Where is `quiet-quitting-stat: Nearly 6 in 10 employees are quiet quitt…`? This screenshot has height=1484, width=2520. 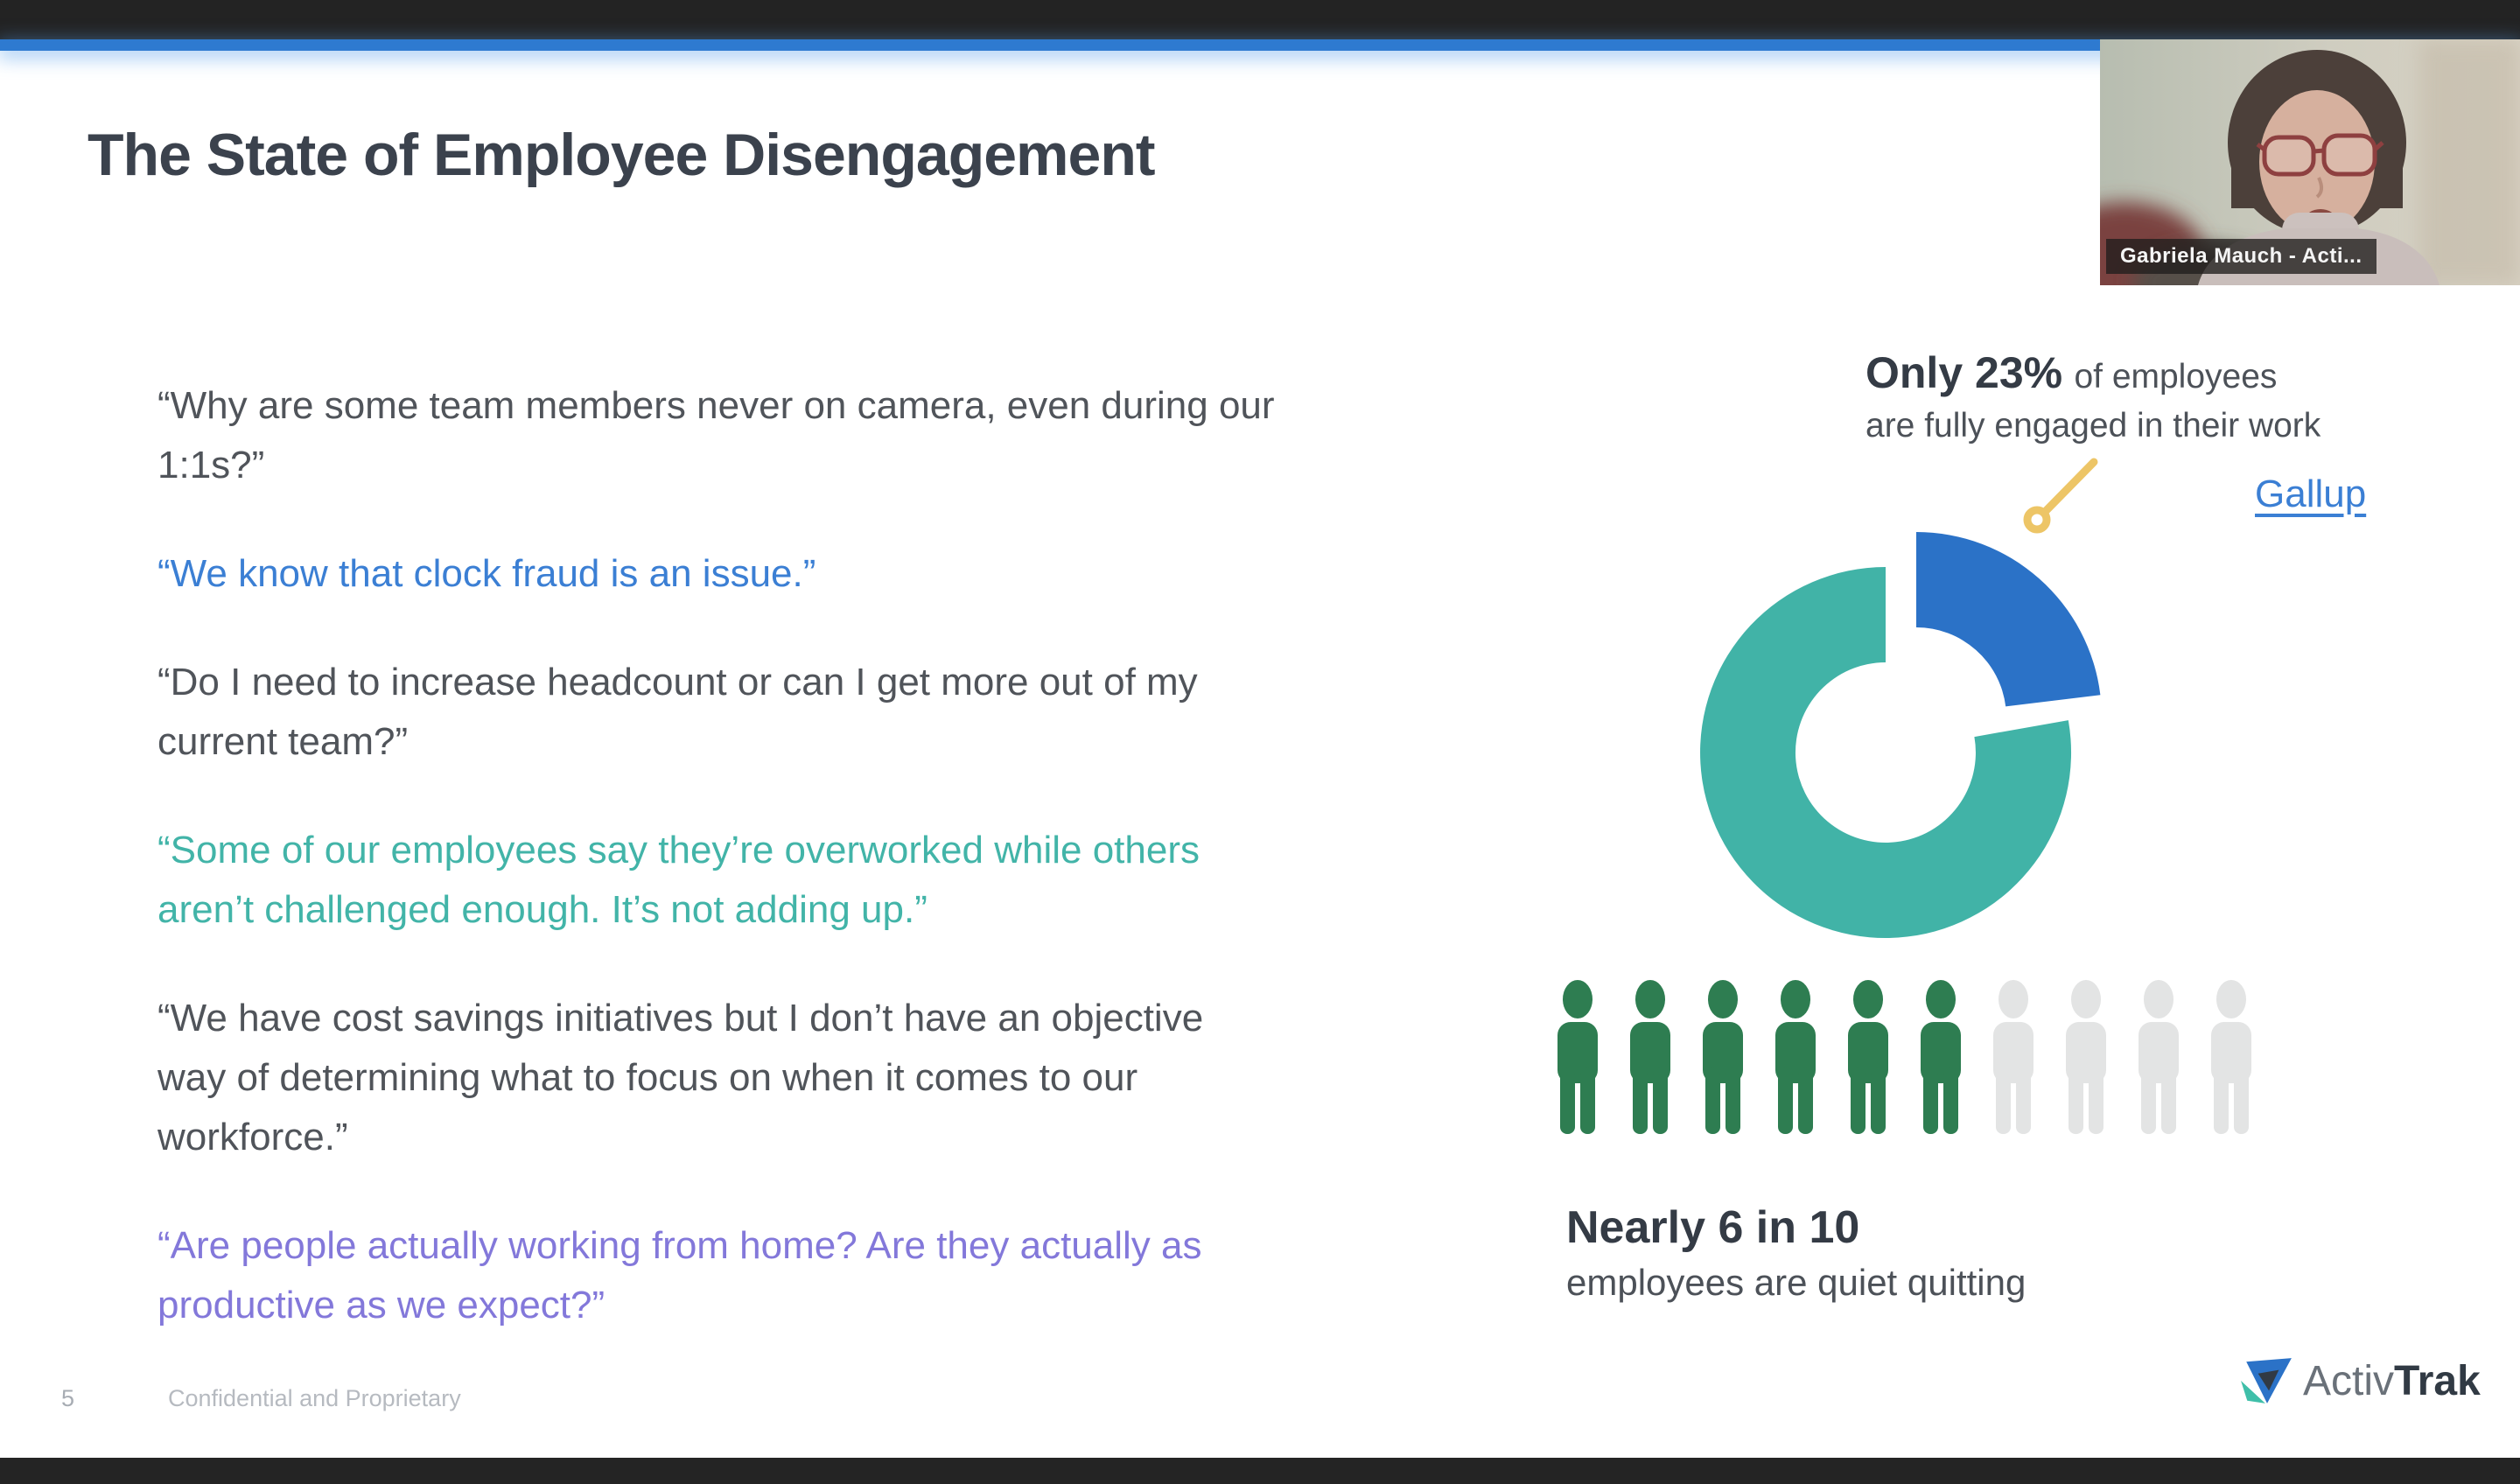 quiet-quitting-stat: Nearly 6 in 10 employees are quiet quitt… is located at coordinates (1796, 1253).